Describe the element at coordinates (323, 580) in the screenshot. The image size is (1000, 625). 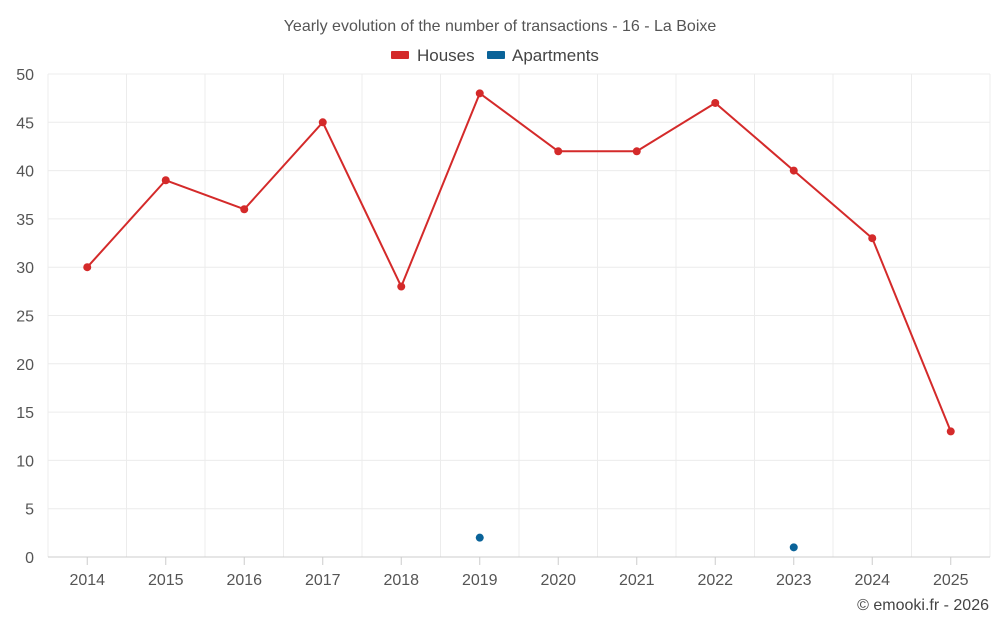
I see `x-tick-label: 2017` at that location.